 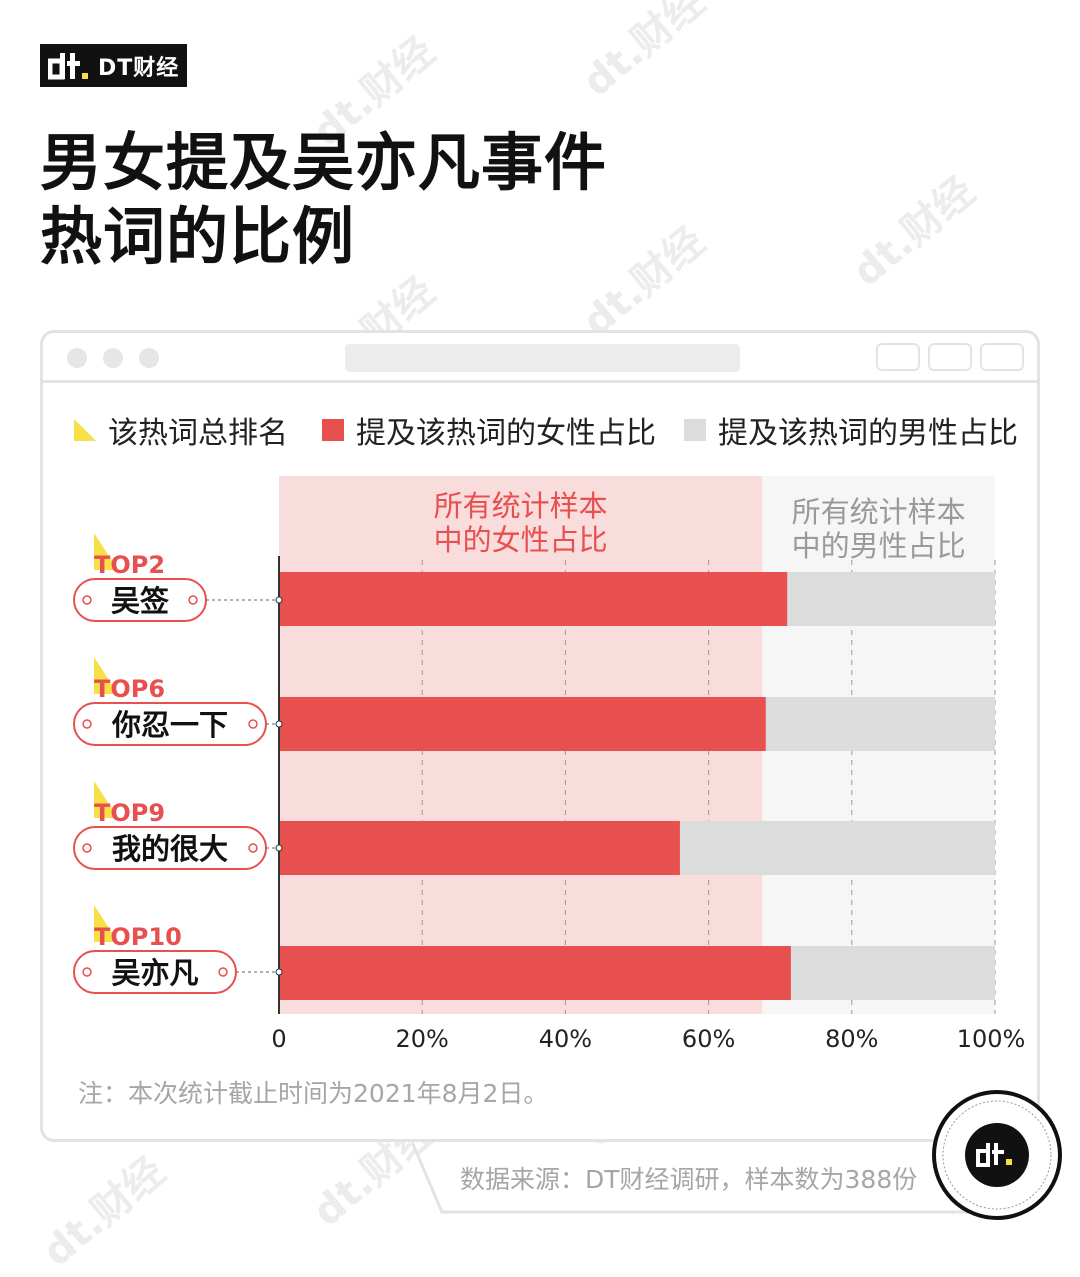 What do you see at coordinates (950, 357) in the screenshot?
I see `share-icon` at bounding box center [950, 357].